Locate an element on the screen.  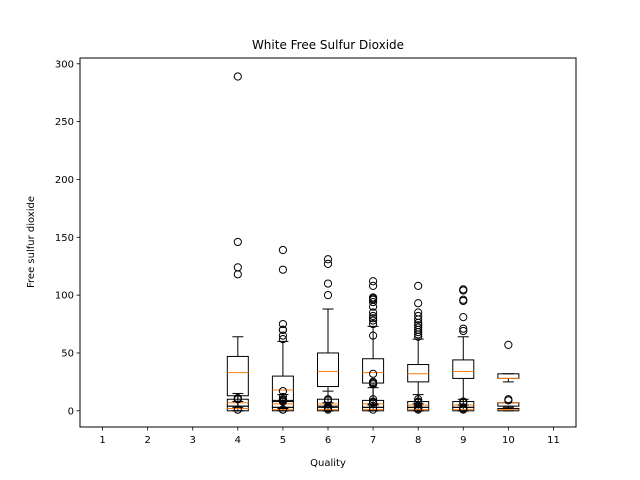
x-tick-label: 5 is located at coordinates (283, 440).